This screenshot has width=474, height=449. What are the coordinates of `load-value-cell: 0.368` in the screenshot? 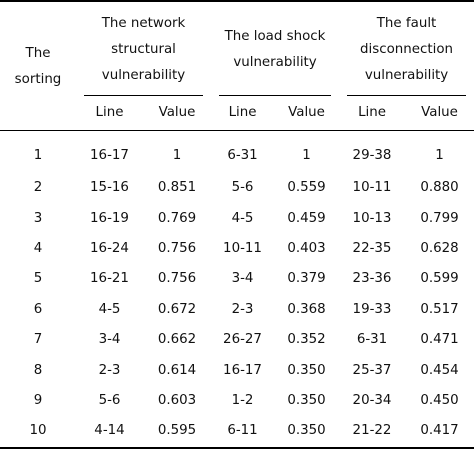 It's located at (306, 309).